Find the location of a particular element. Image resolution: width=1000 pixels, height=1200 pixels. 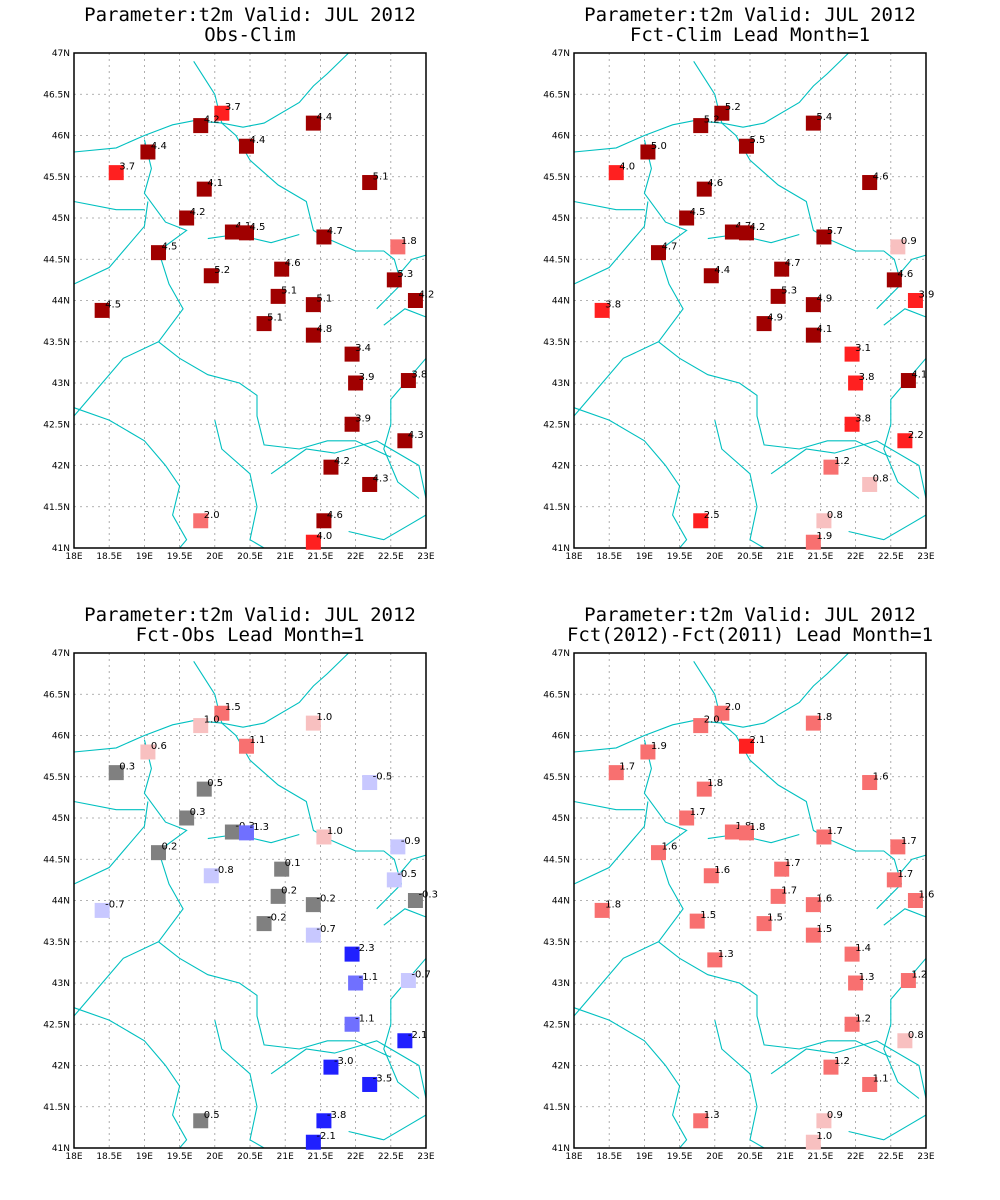

y-tick-label: 42N is located at coordinates (561, 1067).